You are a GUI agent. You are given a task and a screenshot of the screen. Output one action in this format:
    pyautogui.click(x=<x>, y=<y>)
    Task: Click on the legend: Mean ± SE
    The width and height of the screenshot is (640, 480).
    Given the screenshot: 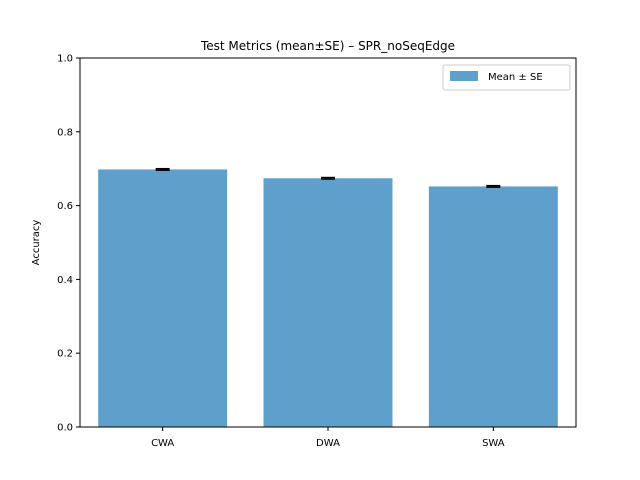 What is the action you would take?
    pyautogui.click(x=506, y=77)
    